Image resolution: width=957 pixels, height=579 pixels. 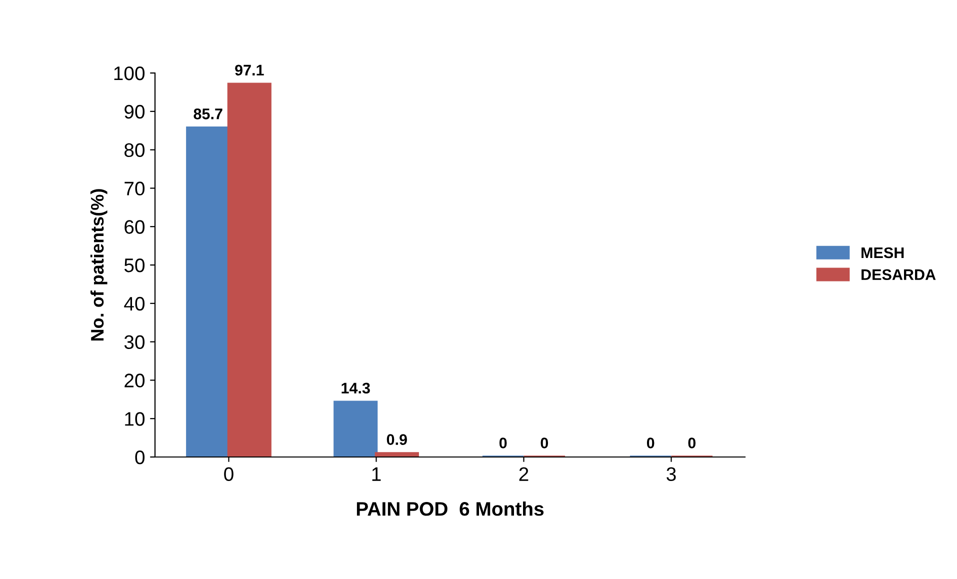 What do you see at coordinates (134, 303) in the screenshot?
I see `y-tick-label: 40` at bounding box center [134, 303].